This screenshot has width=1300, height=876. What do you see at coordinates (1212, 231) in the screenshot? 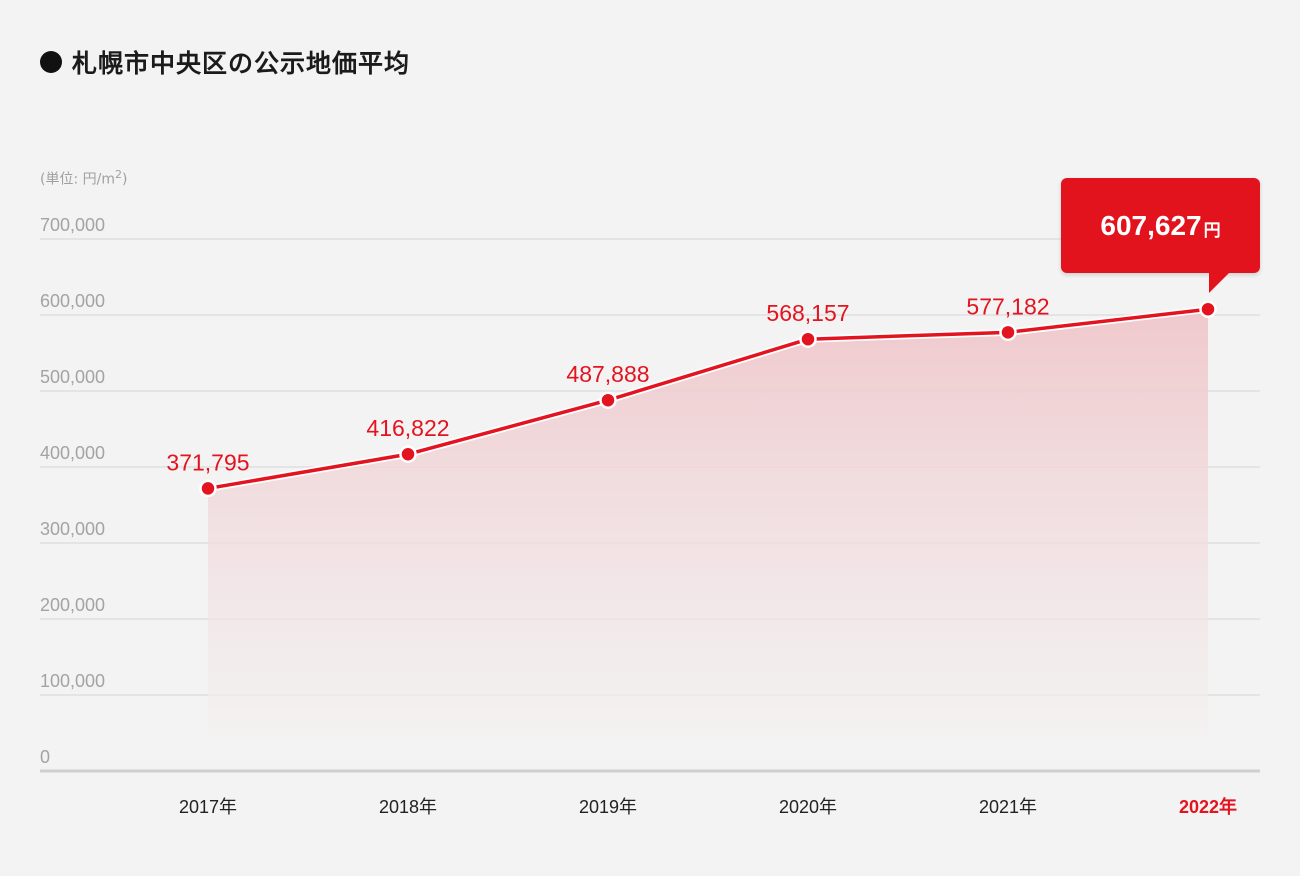
I see `callout-unit: 円` at bounding box center [1212, 231].